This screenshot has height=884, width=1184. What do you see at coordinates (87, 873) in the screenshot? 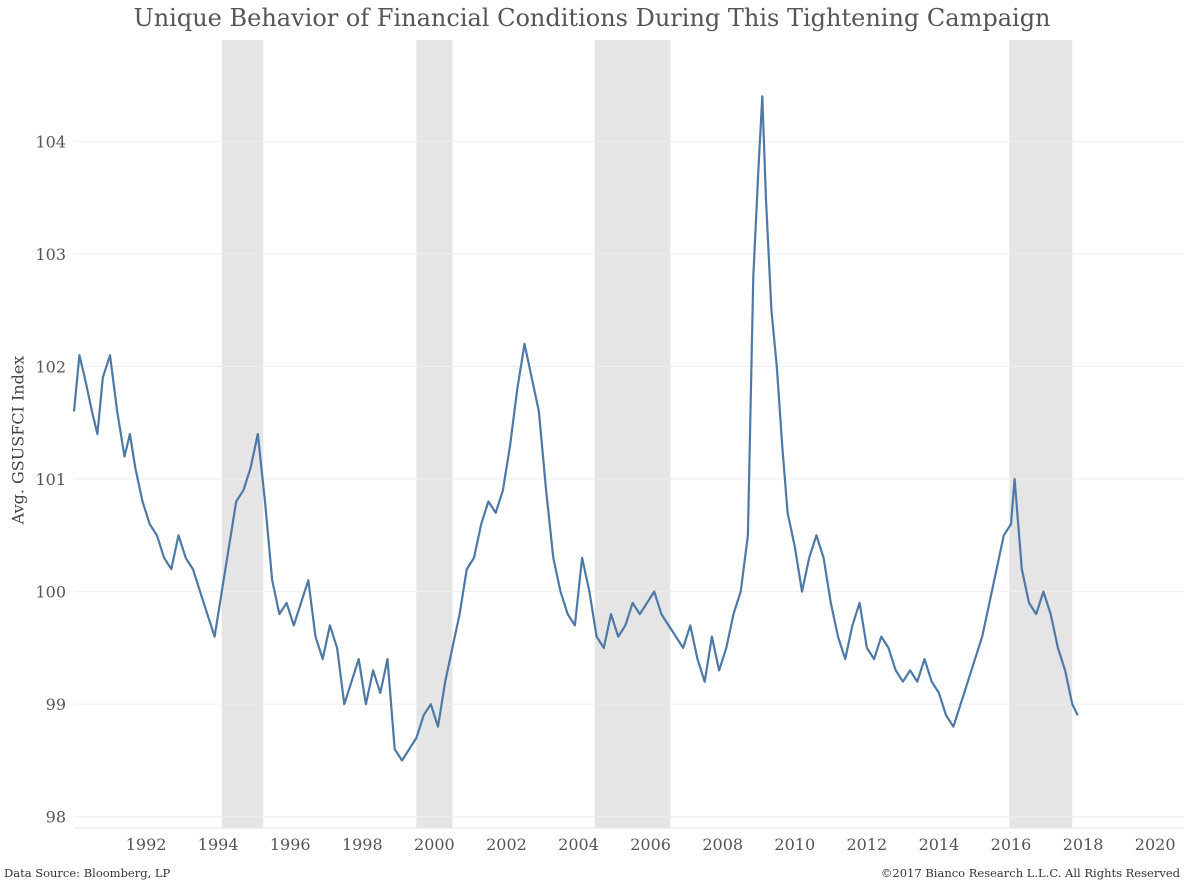
I see `data-source-note: Data Source: Bloomberg, LP` at bounding box center [87, 873].